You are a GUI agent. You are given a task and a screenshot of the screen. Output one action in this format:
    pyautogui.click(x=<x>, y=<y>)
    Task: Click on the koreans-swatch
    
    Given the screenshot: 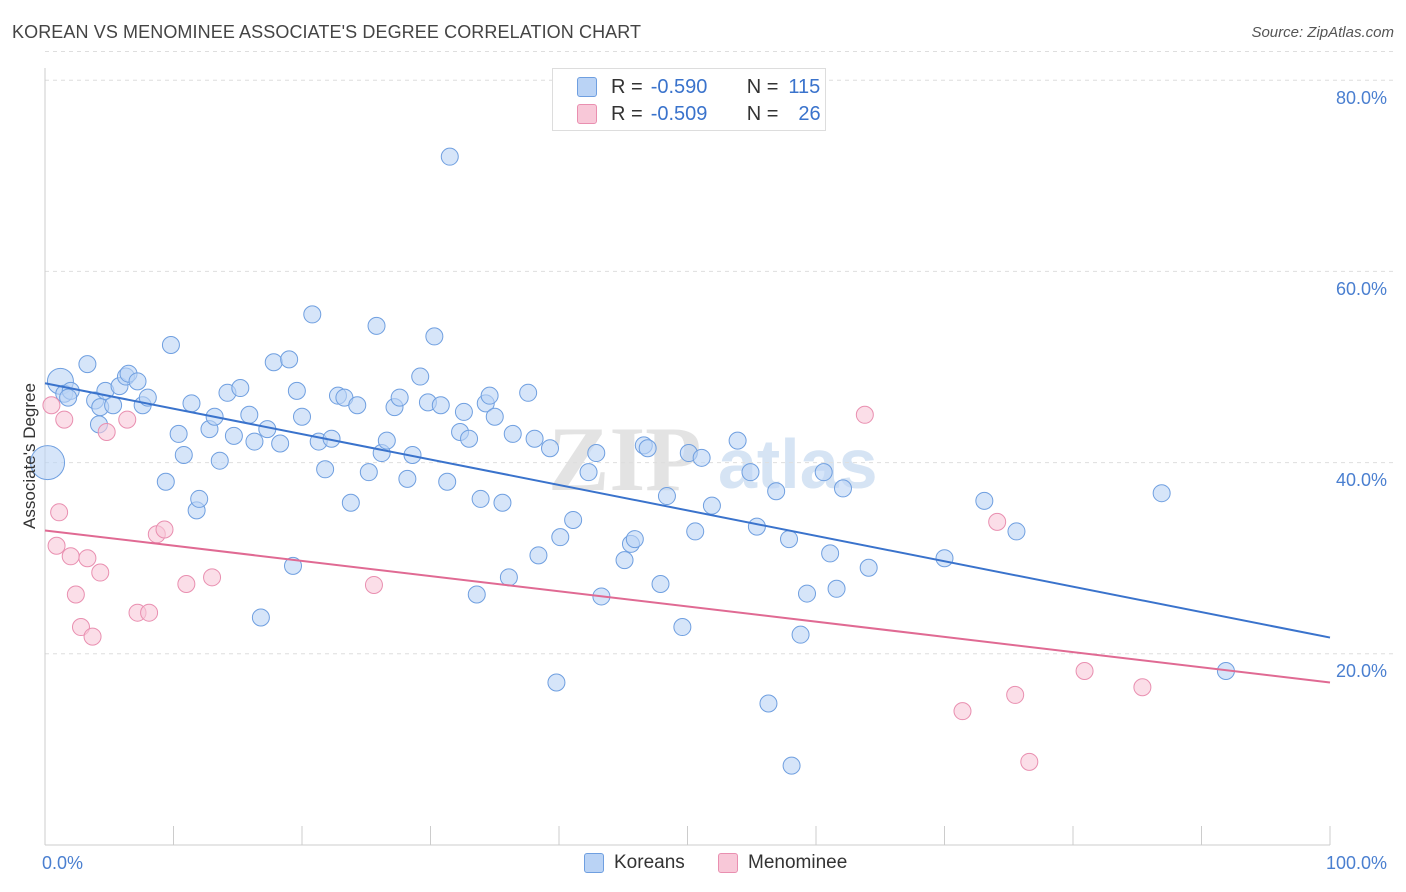 What is the action you would take?
    pyautogui.click(x=587, y=87)
    